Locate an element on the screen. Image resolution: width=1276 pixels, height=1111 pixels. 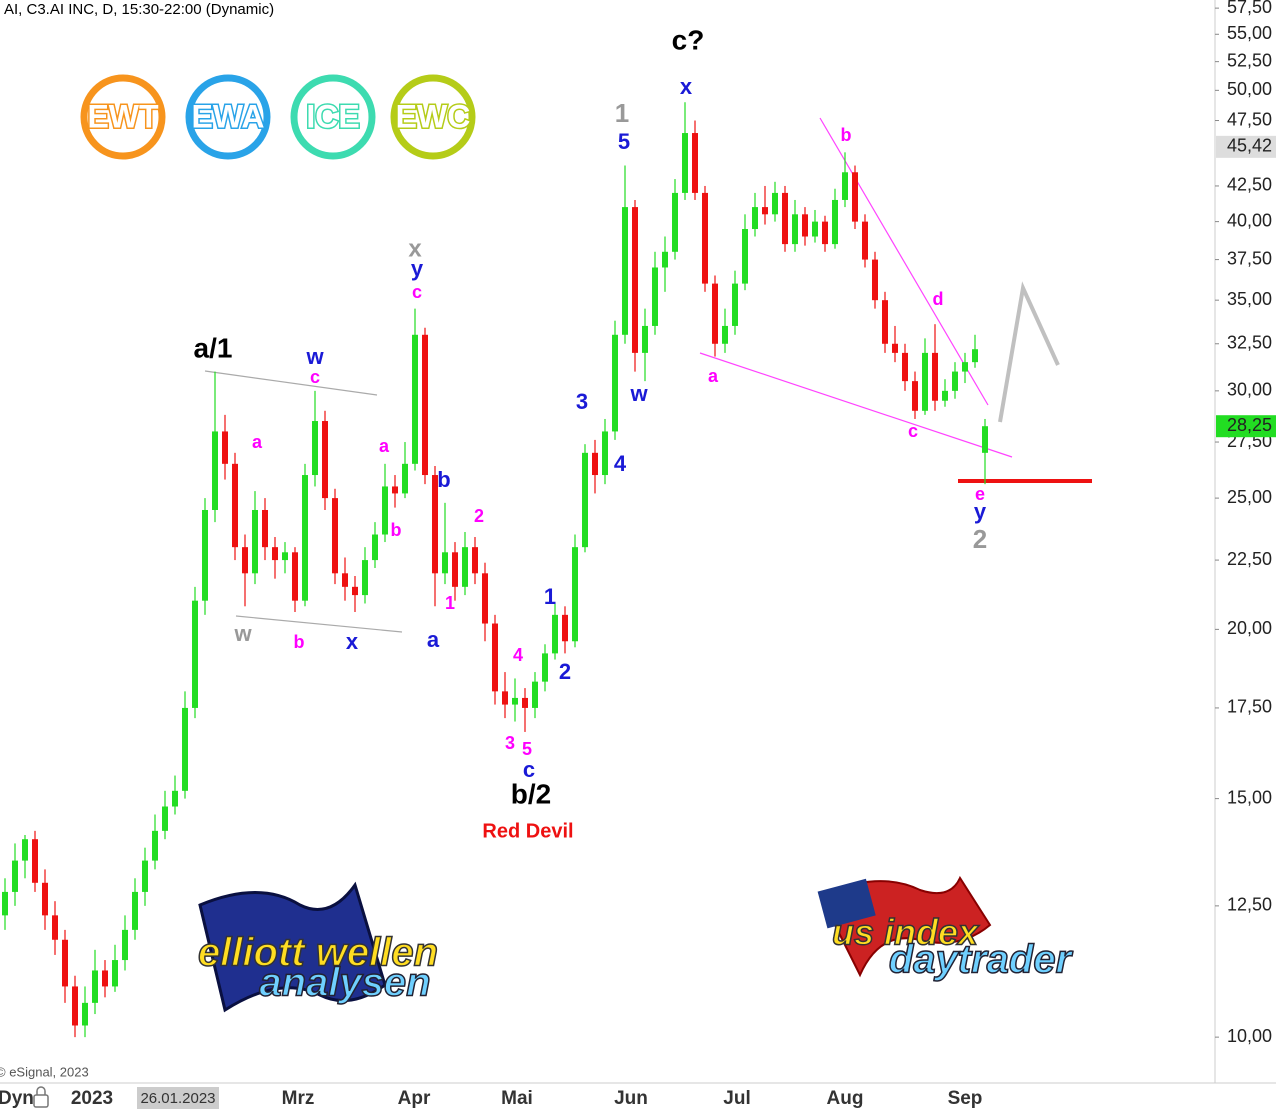
y-tick-label: 40,00 is located at coordinates (1249, 220).